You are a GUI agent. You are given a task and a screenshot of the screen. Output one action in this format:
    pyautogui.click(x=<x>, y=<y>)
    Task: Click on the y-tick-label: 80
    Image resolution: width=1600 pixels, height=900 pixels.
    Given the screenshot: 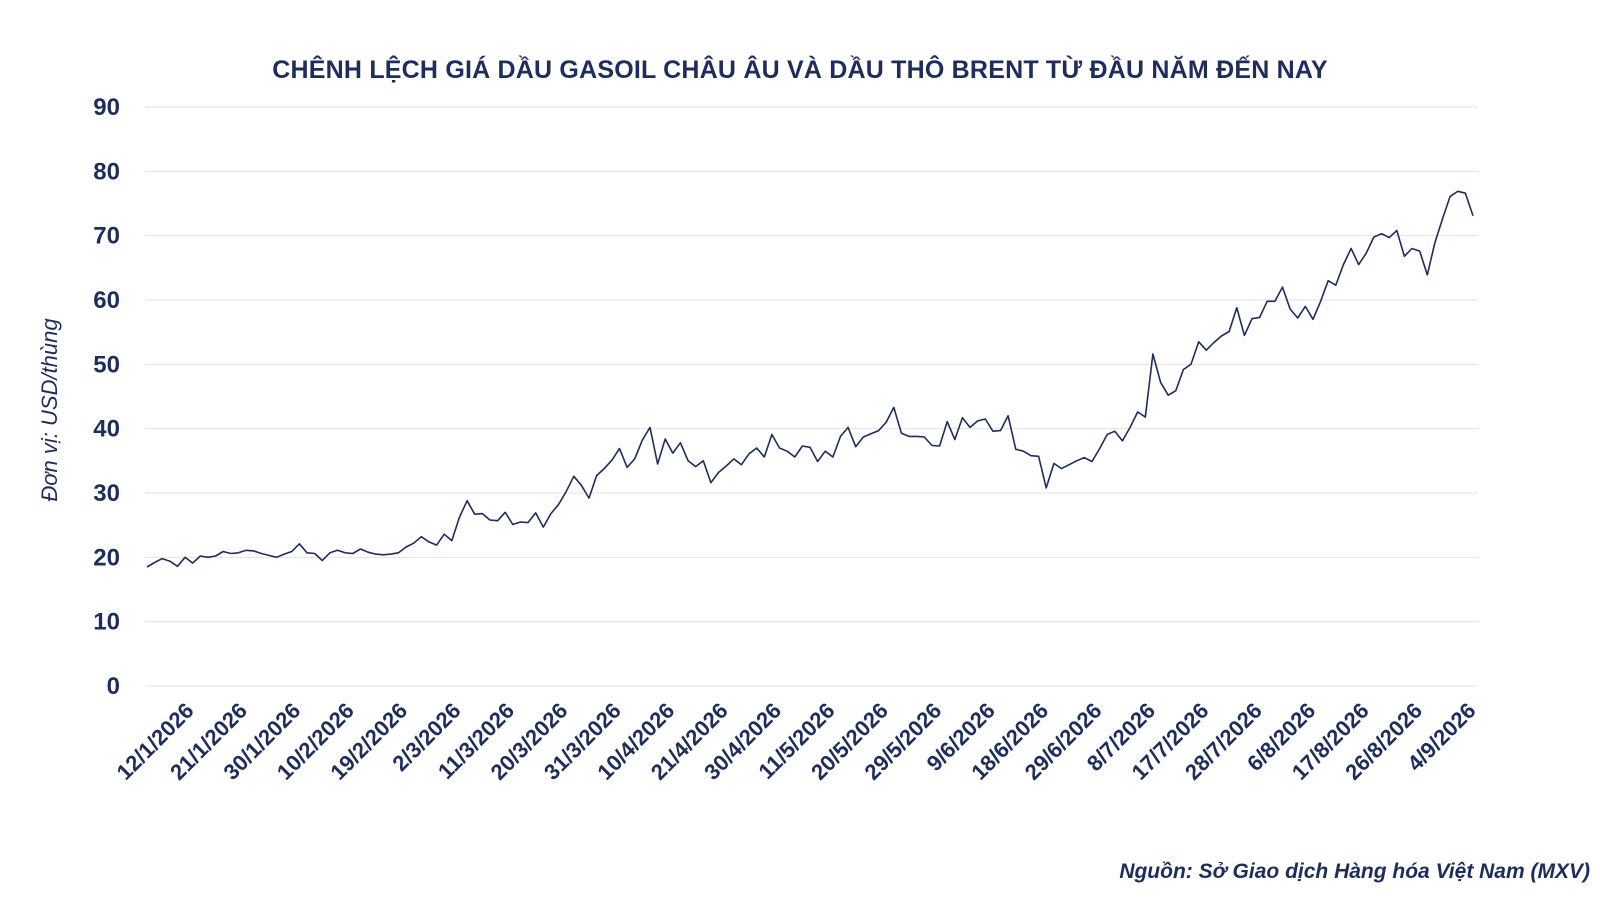 What is the action you would take?
    pyautogui.click(x=106, y=171)
    